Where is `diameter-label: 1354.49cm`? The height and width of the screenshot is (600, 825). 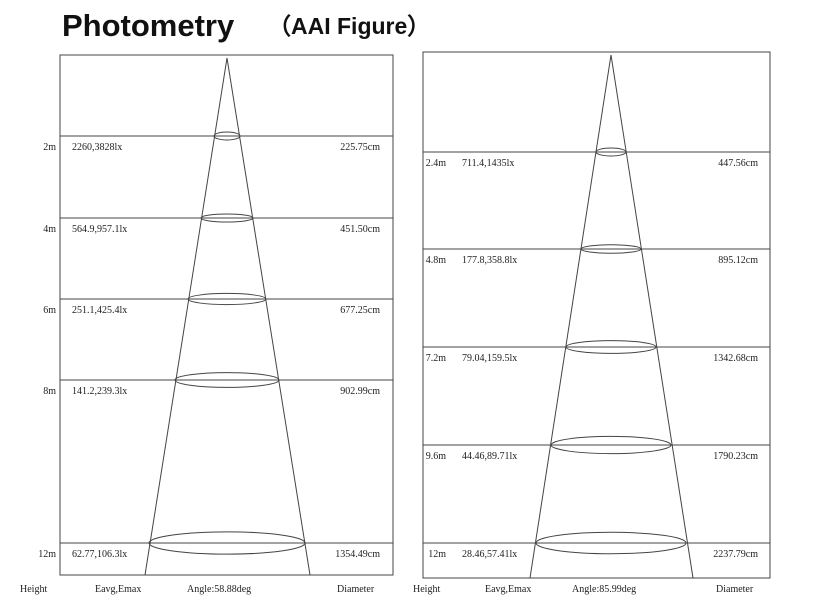
diameter-label: 1354.49cm is located at coordinates (357, 554).